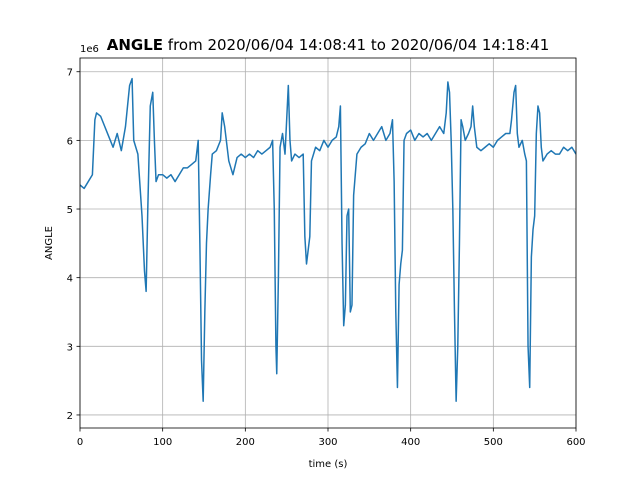 This screenshot has width=640, height=480. I want to click on title-bold: ANGLE, so click(135, 45).